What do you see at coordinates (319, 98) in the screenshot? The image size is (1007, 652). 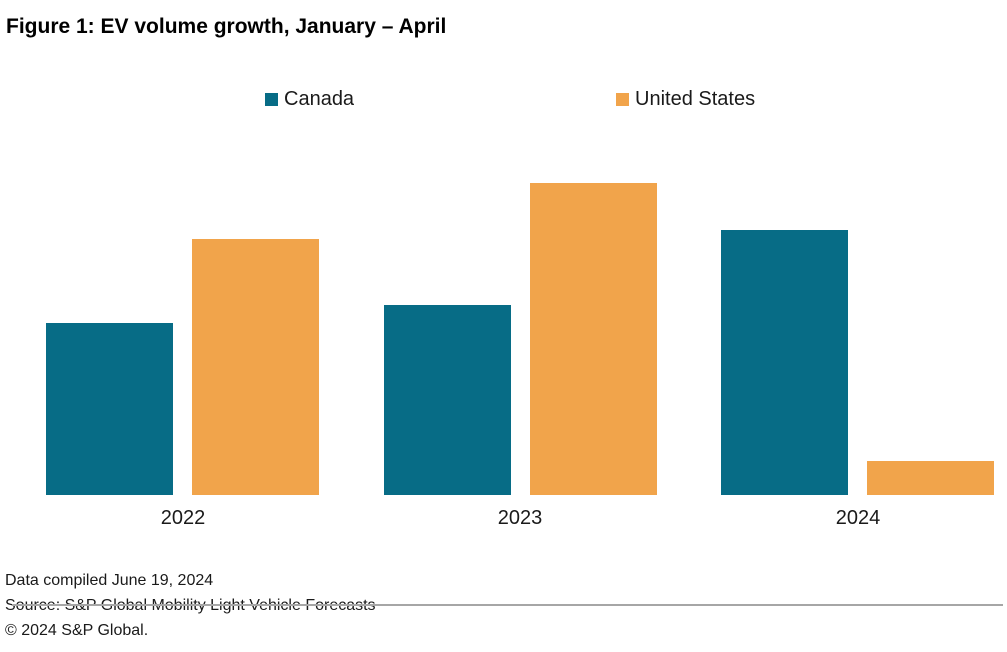 I see `legend-label-canada: Canada` at bounding box center [319, 98].